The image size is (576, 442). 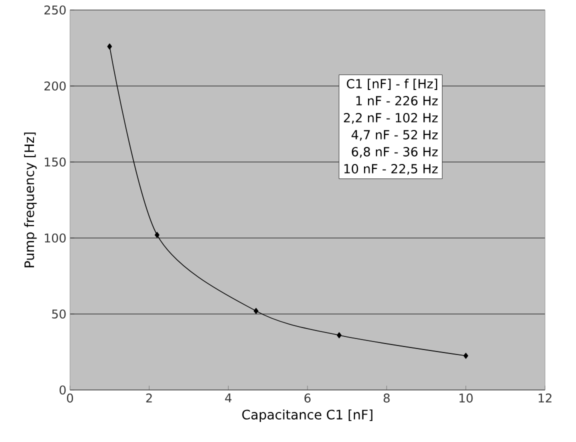 I want to click on x-tick-label: 8, so click(x=387, y=398).